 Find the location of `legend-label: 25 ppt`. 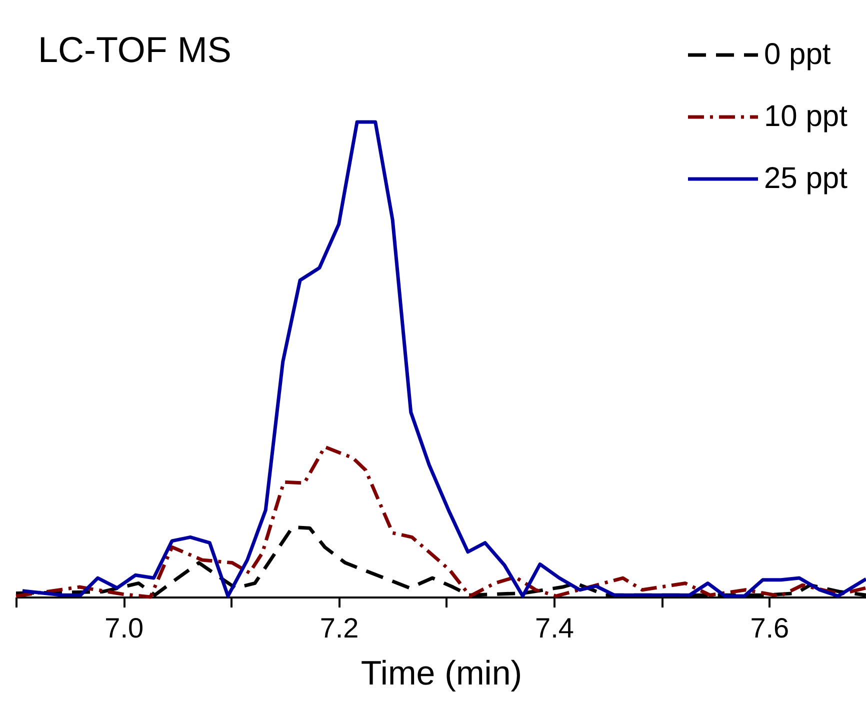

legend-label: 25 ppt is located at coordinates (806, 178).